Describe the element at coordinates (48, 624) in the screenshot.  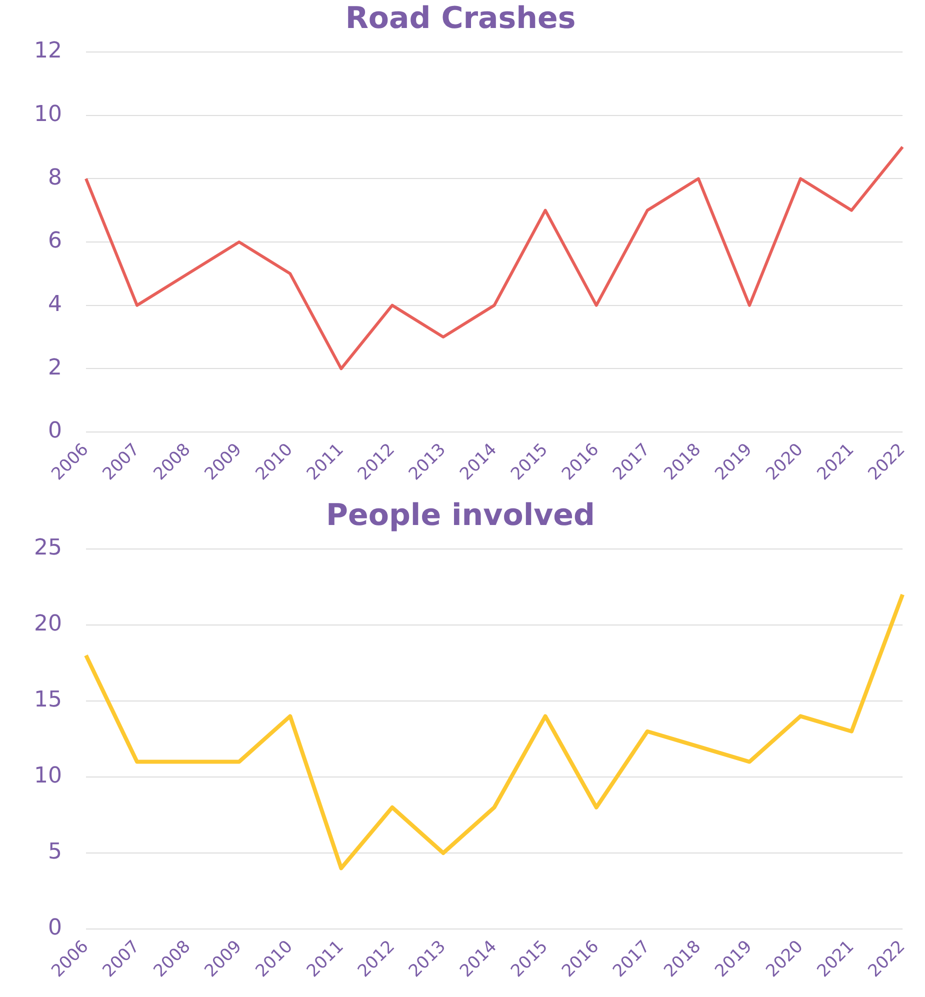
I see `y-tick-label: 20` at that location.